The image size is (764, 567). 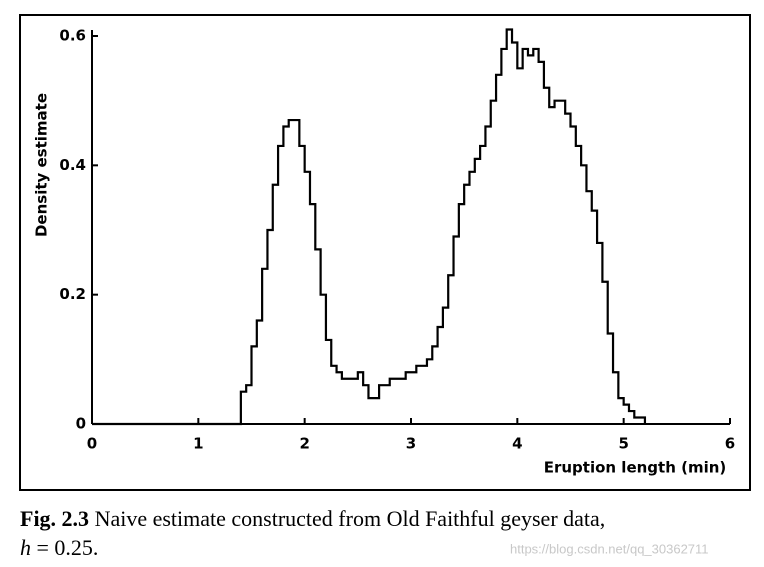 What do you see at coordinates (517, 444) in the screenshot?
I see `x-tick-label: 4` at bounding box center [517, 444].